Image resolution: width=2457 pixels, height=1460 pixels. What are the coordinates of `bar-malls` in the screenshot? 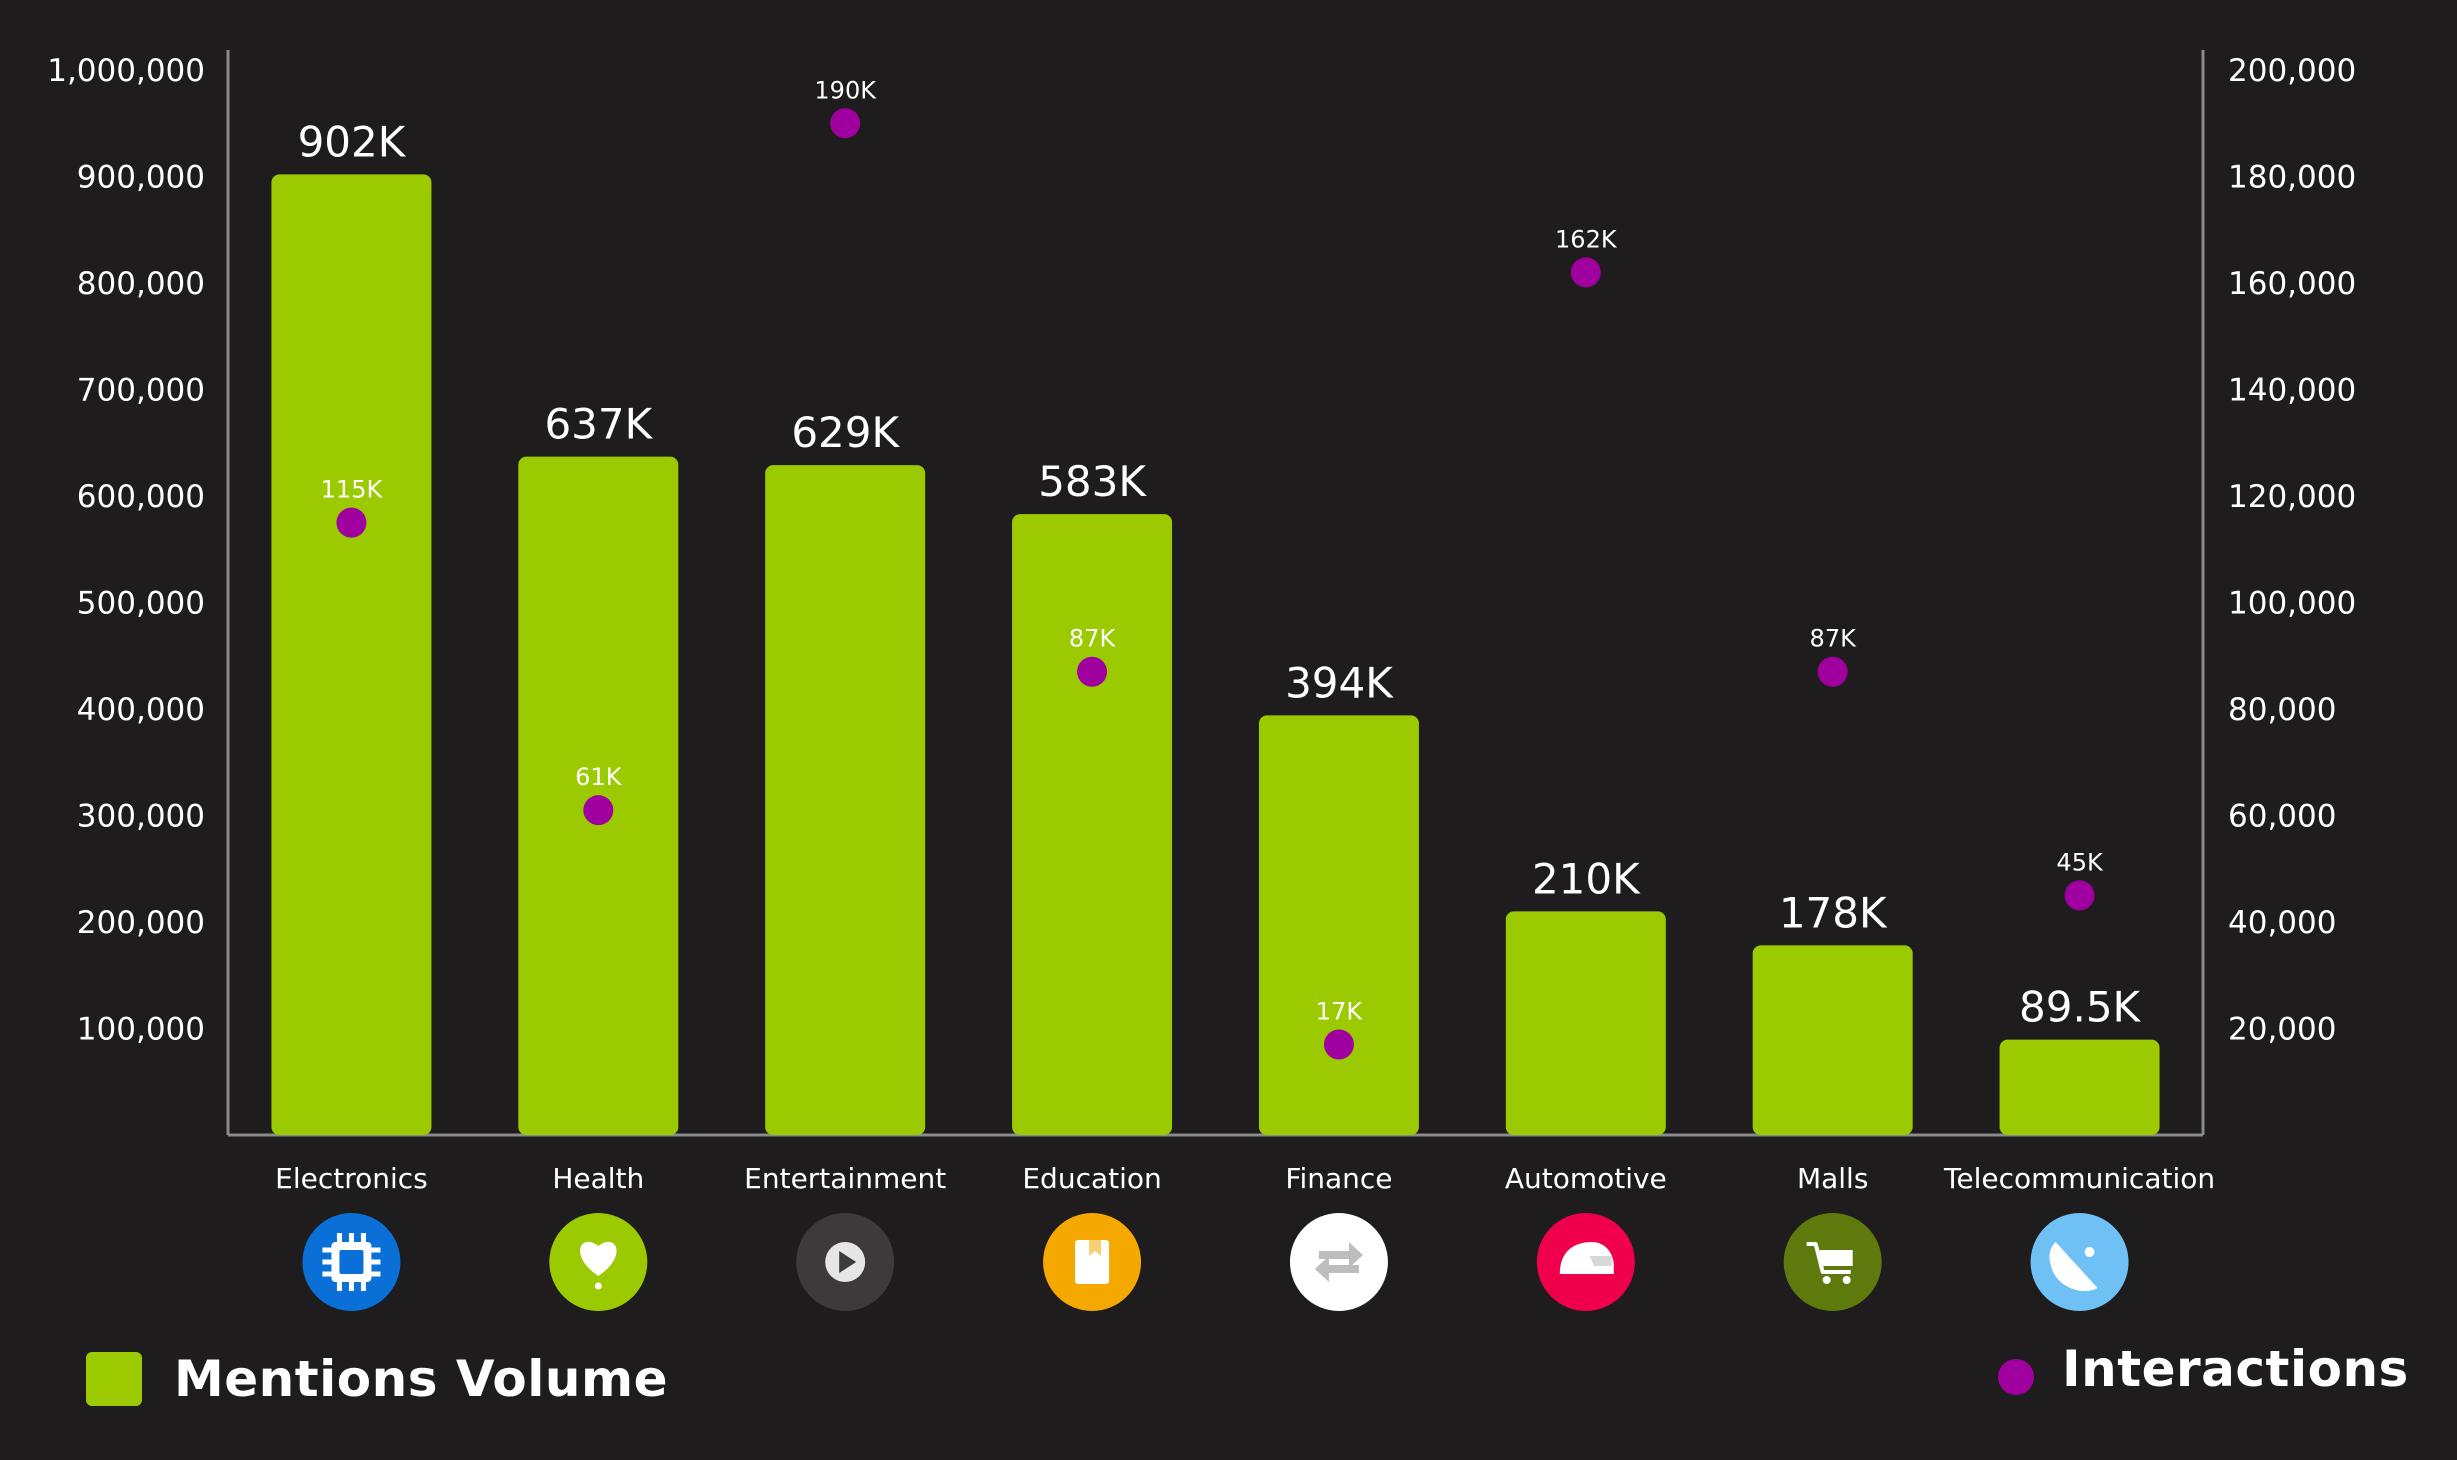 It's located at (1832, 1040).